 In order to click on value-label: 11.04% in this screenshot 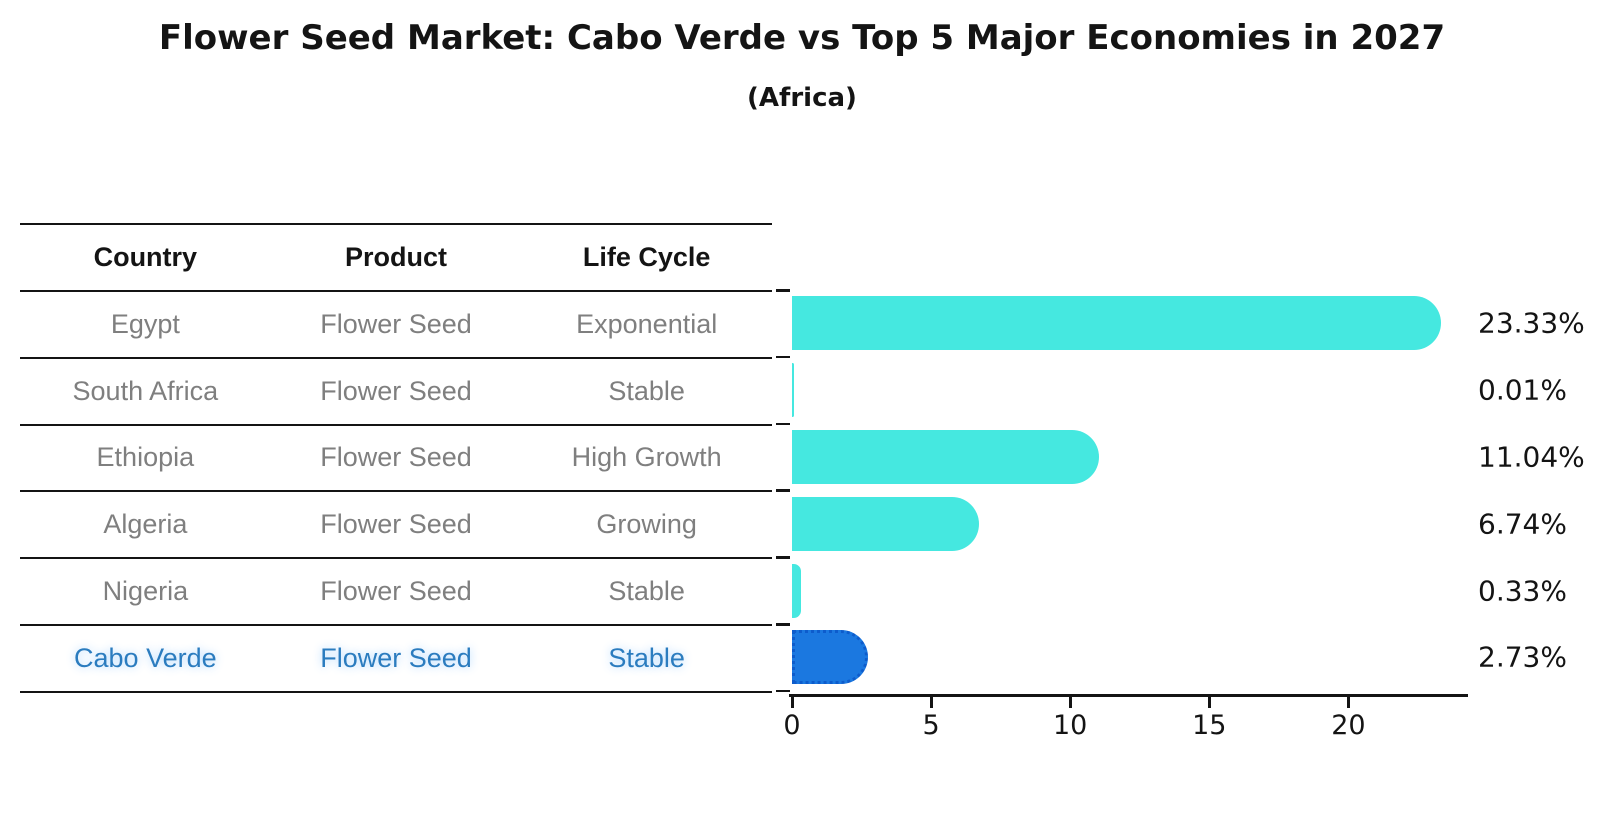, I will do `click(1531, 457)`.